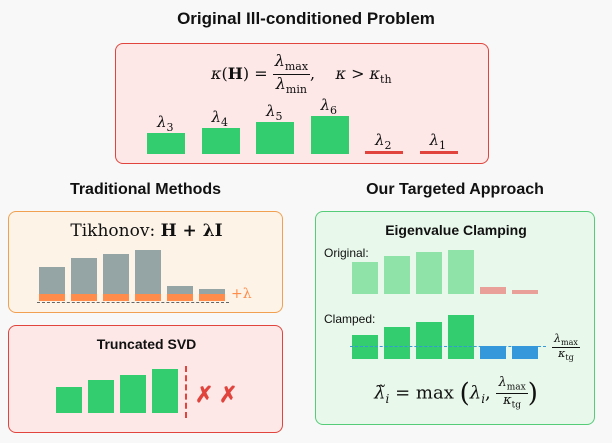 This screenshot has width=612, height=443. I want to click on eigenvalue-label: λ3, so click(165, 124).